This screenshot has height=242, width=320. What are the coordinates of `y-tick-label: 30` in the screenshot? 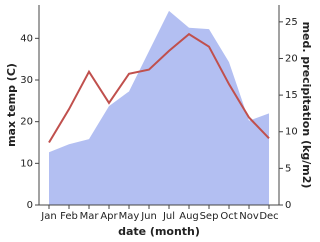 It's located at (26, 80).